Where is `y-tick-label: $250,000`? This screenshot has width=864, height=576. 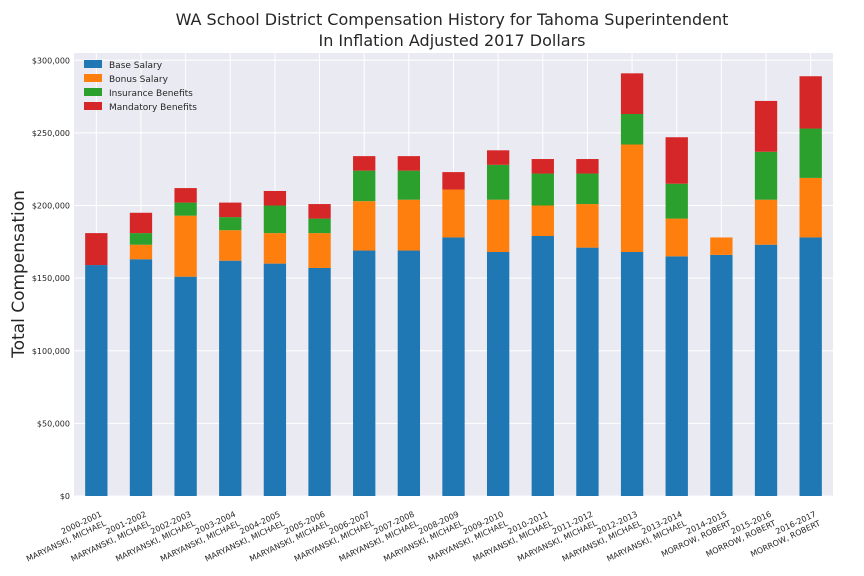 y-tick-label: $250,000 is located at coordinates (51, 133).